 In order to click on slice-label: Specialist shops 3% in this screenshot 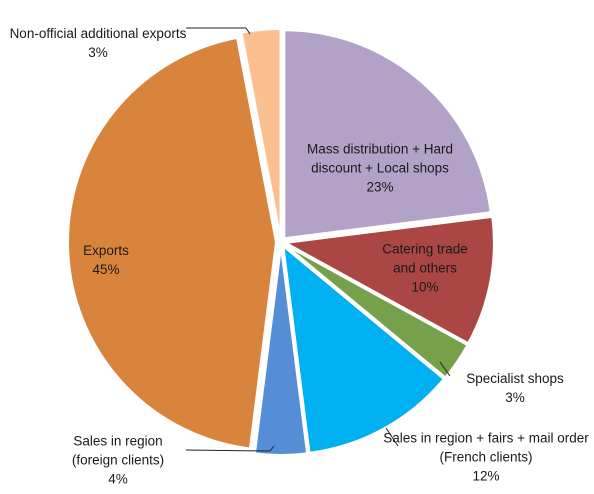, I will do `click(515, 388)`.